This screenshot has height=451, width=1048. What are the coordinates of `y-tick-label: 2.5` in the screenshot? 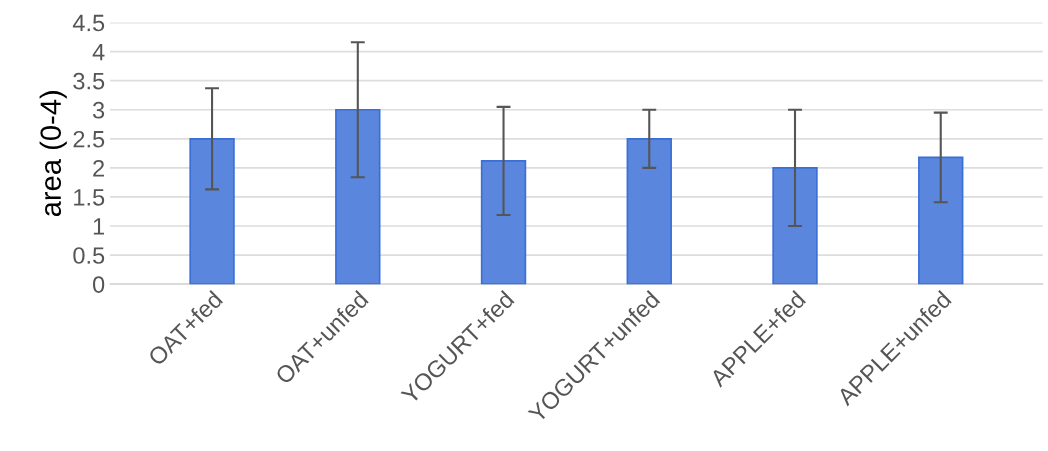 It's located at (89, 139).